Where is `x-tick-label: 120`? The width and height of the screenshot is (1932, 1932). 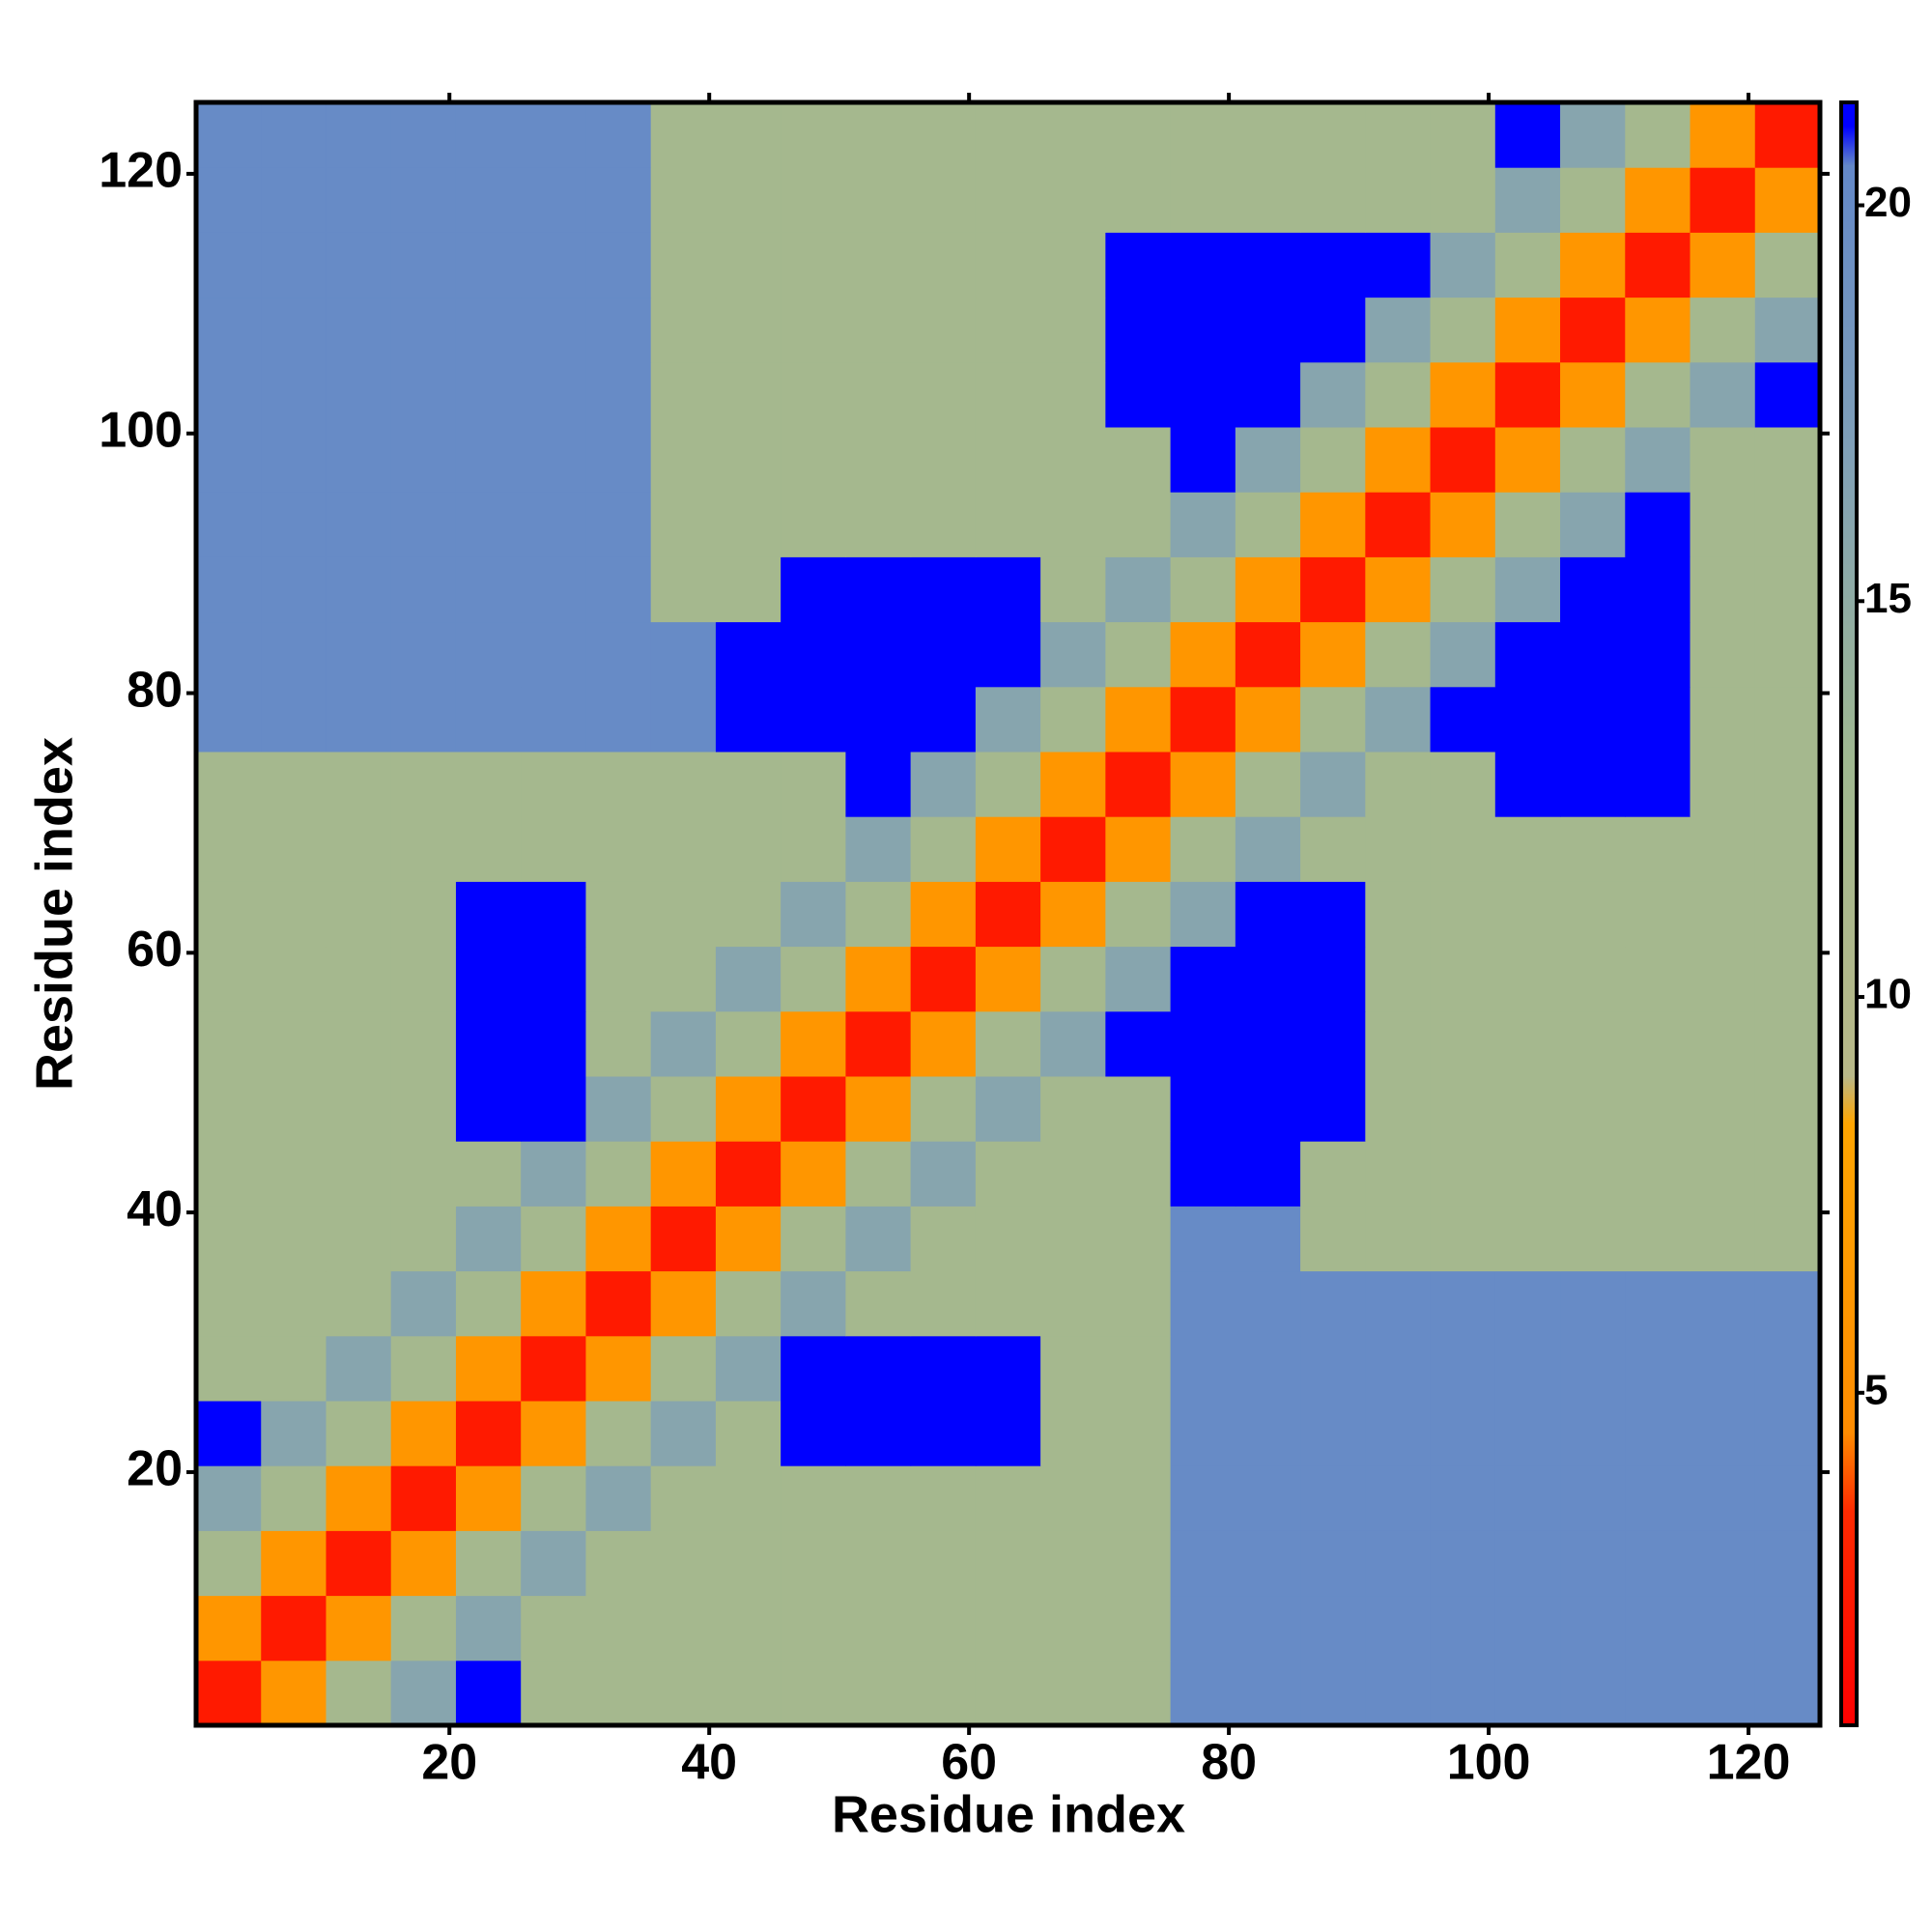 x-tick-label: 120 is located at coordinates (1749, 1763).